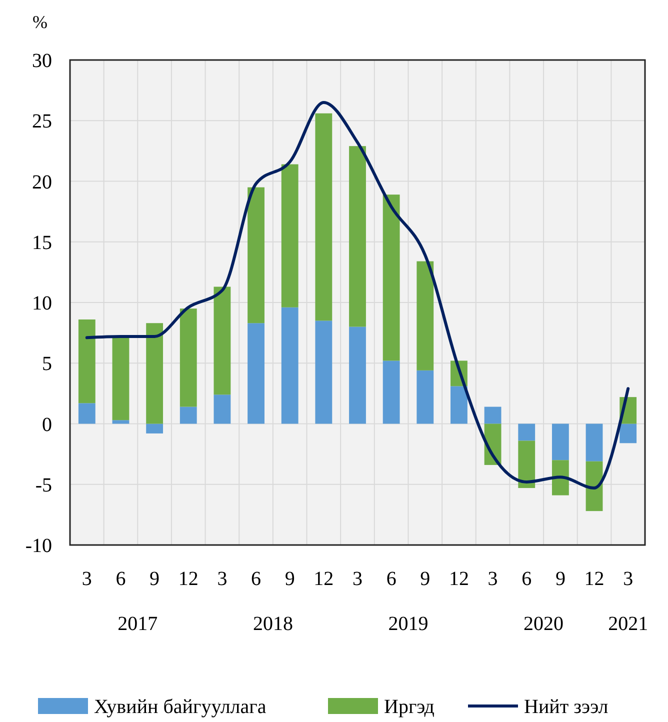 The width and height of the screenshot is (668, 722). Describe the element at coordinates (566, 707) in the screenshot. I see `legend-label: Нийт зээл` at that location.